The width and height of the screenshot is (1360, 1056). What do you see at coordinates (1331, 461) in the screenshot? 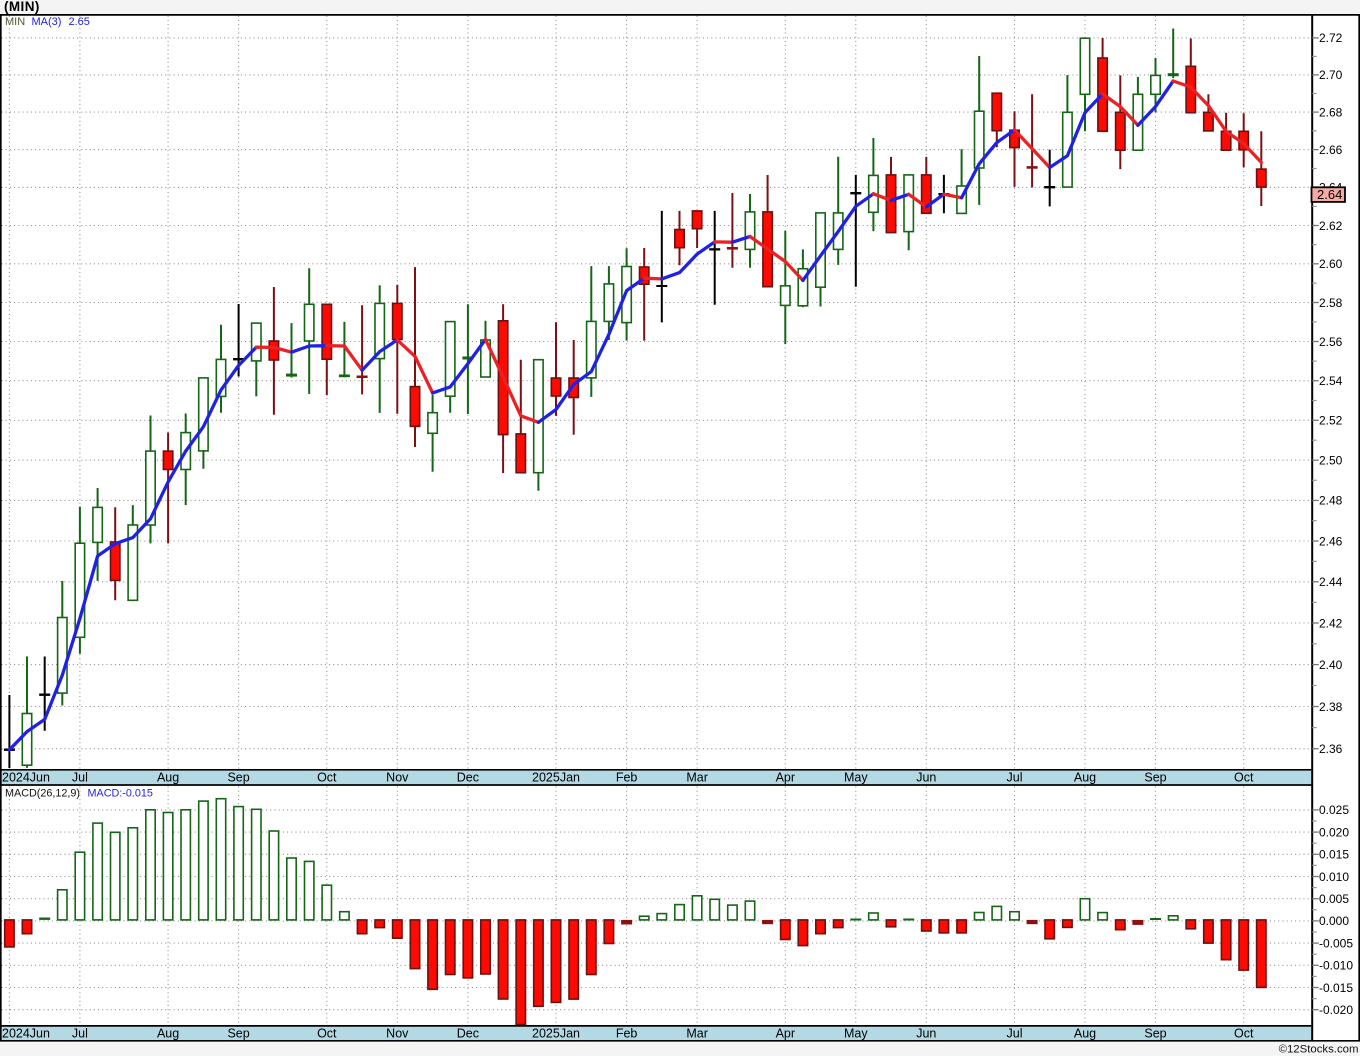
I see `svg-text: 2.50` at bounding box center [1331, 461].